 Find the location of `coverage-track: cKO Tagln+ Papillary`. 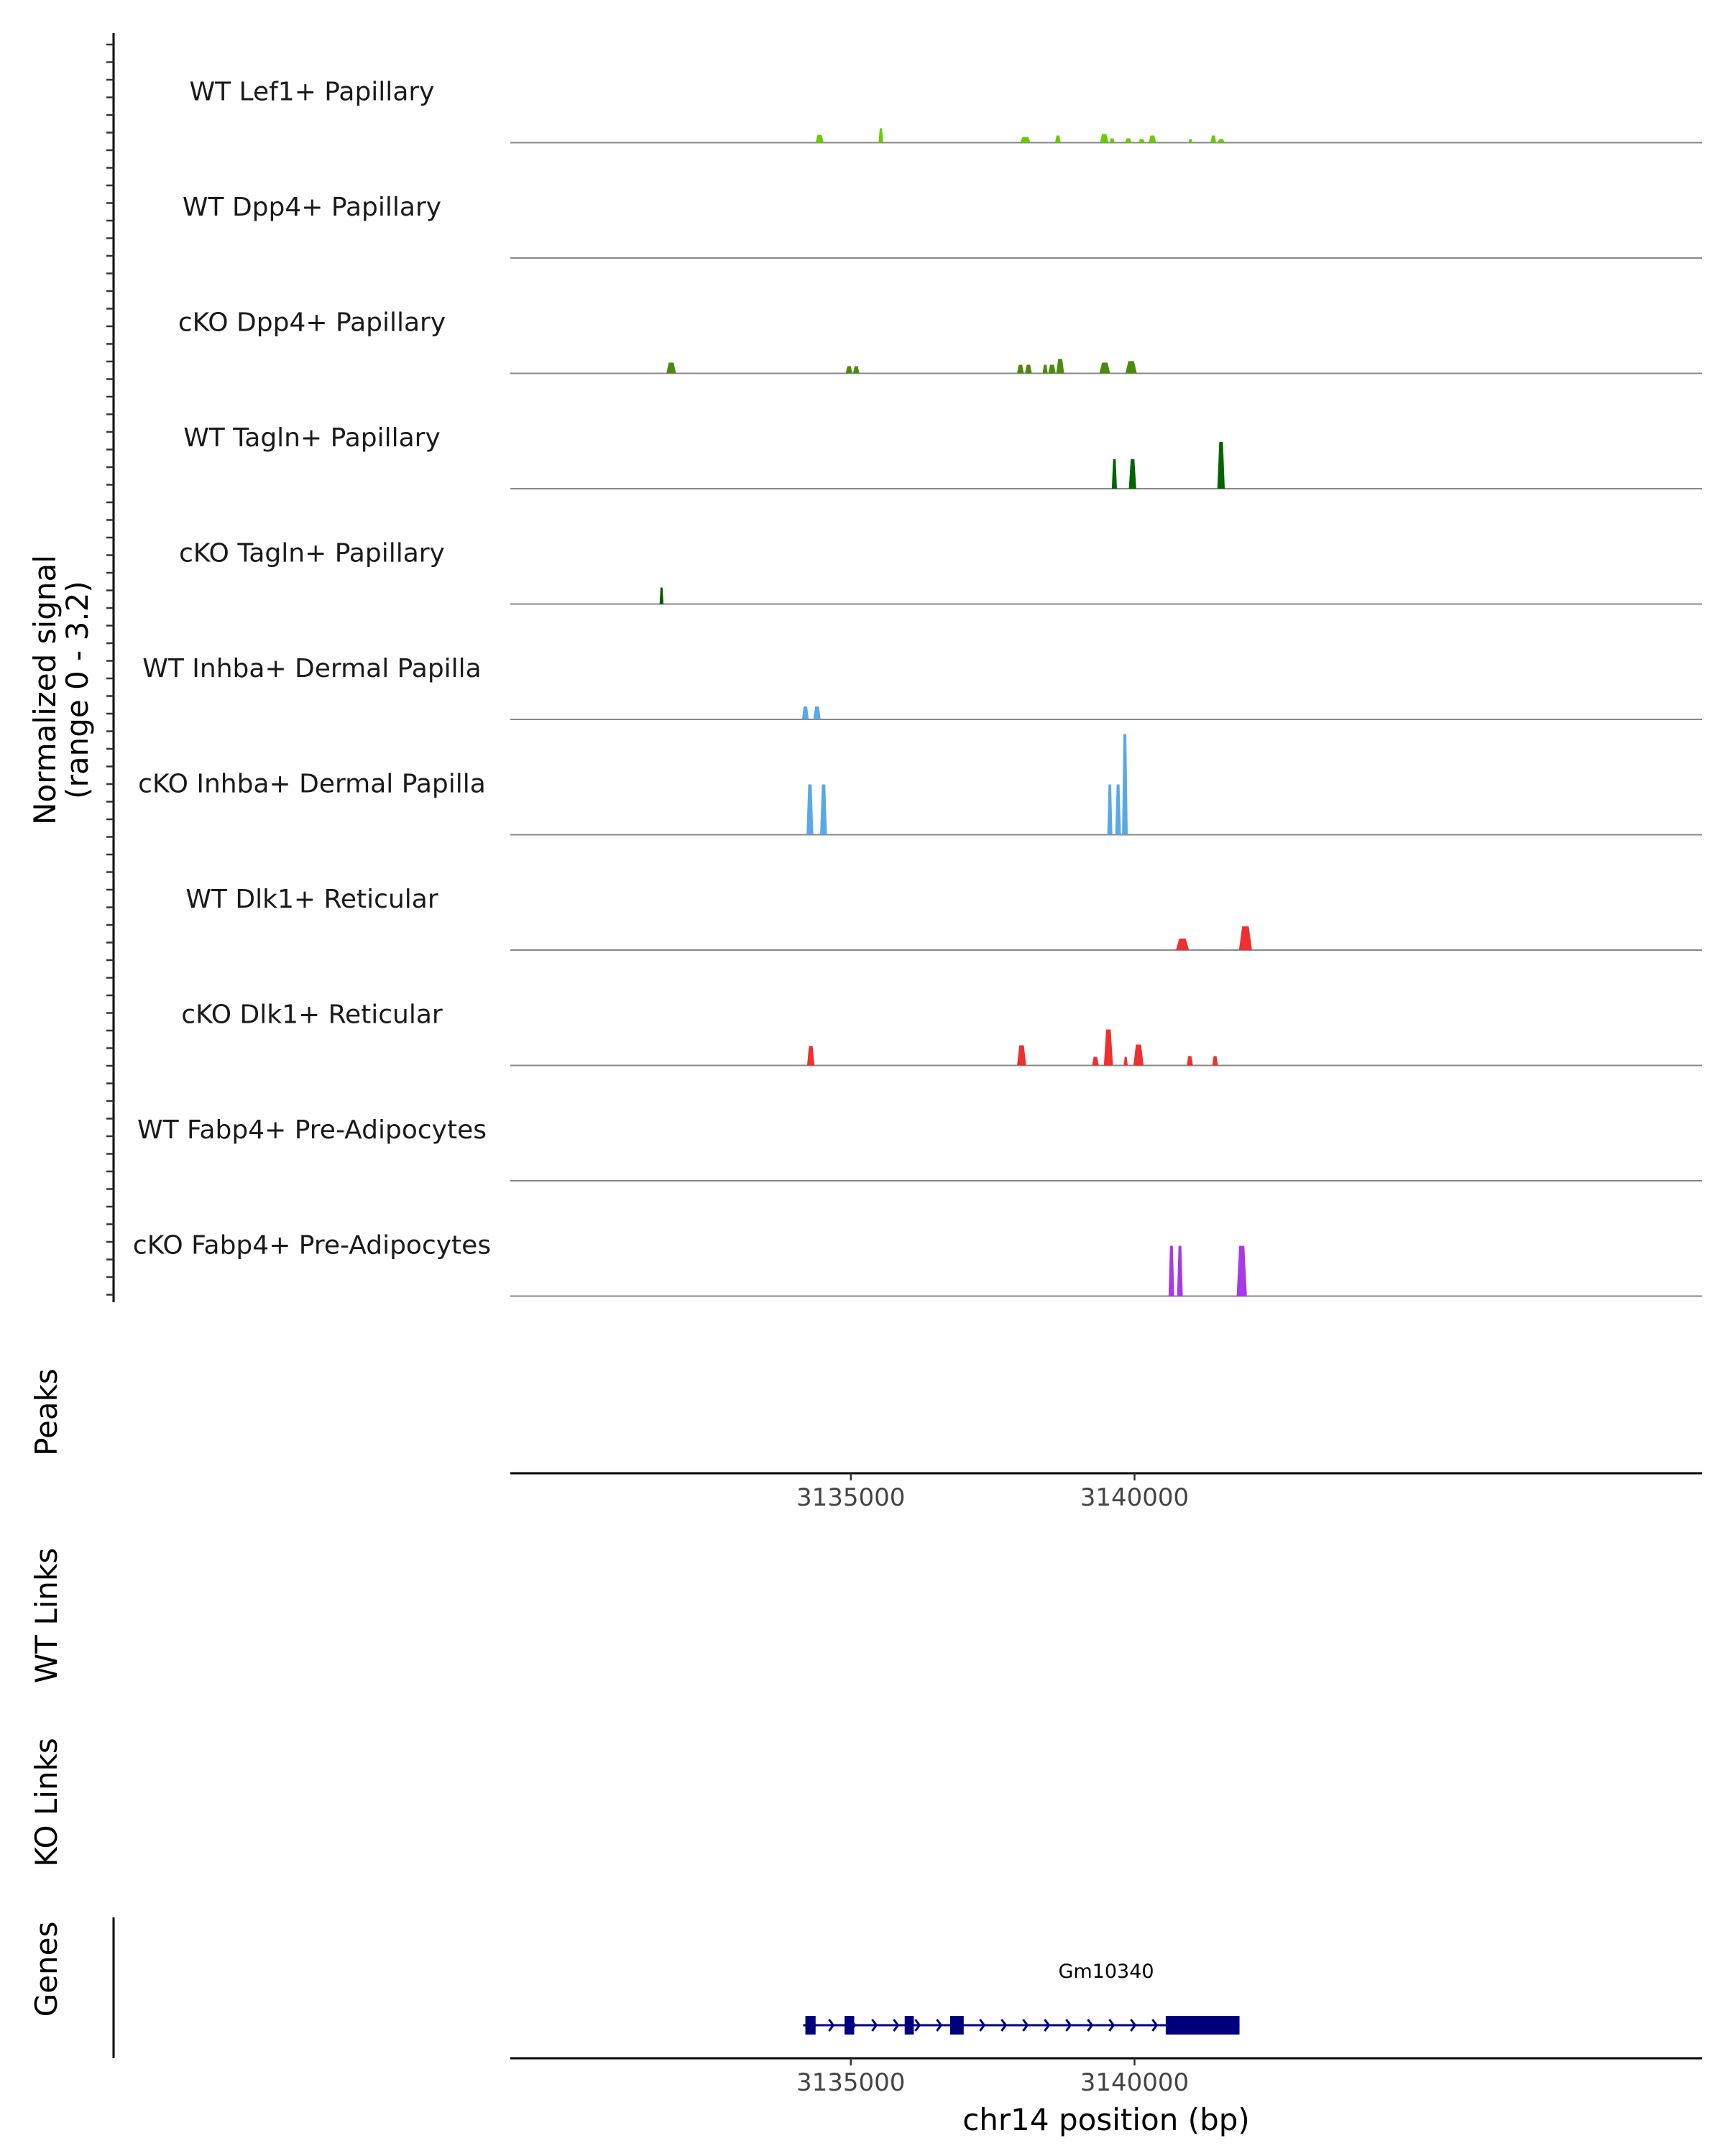

coverage-track: cKO Tagln+ Papillary is located at coordinates (940, 572).